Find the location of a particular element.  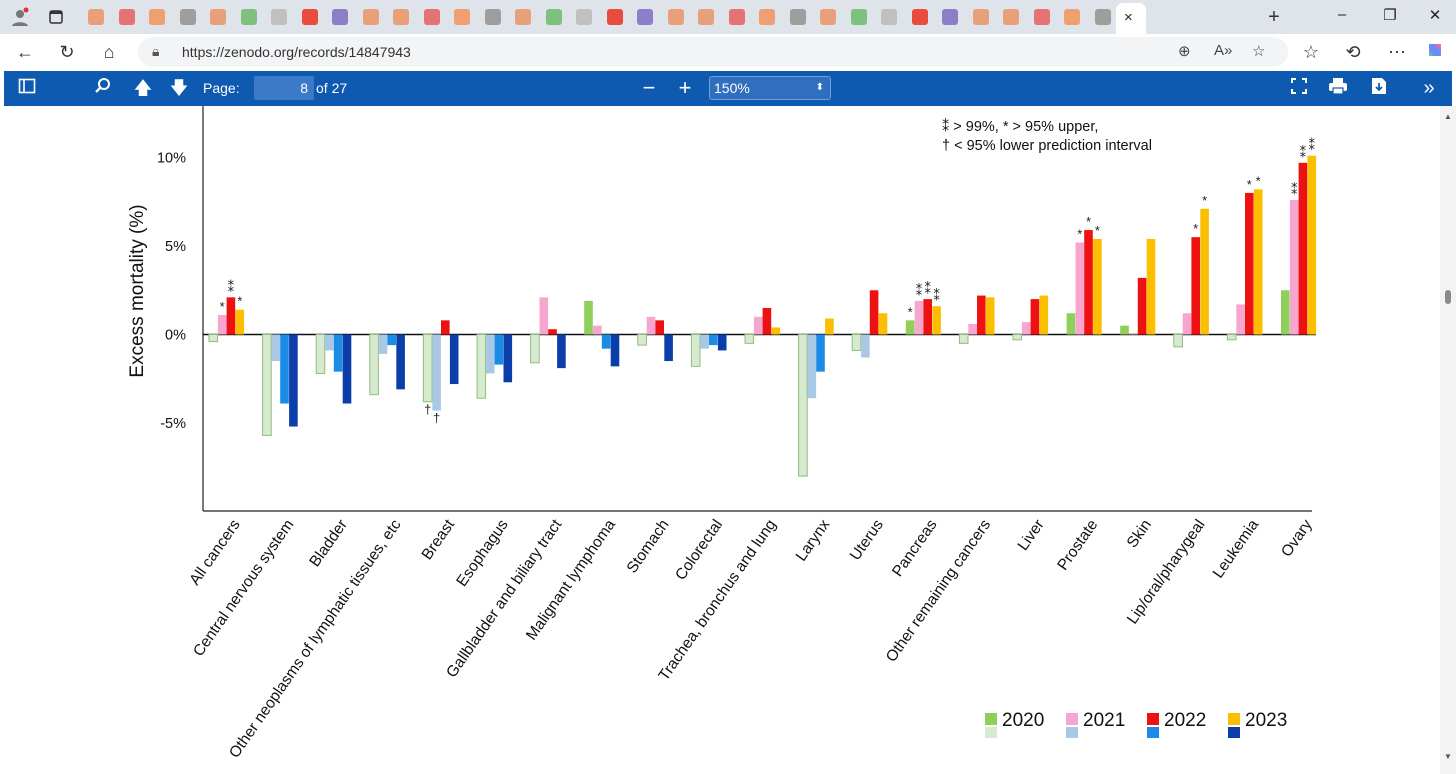

legend-swatch-2023 is located at coordinates (1234, 719).